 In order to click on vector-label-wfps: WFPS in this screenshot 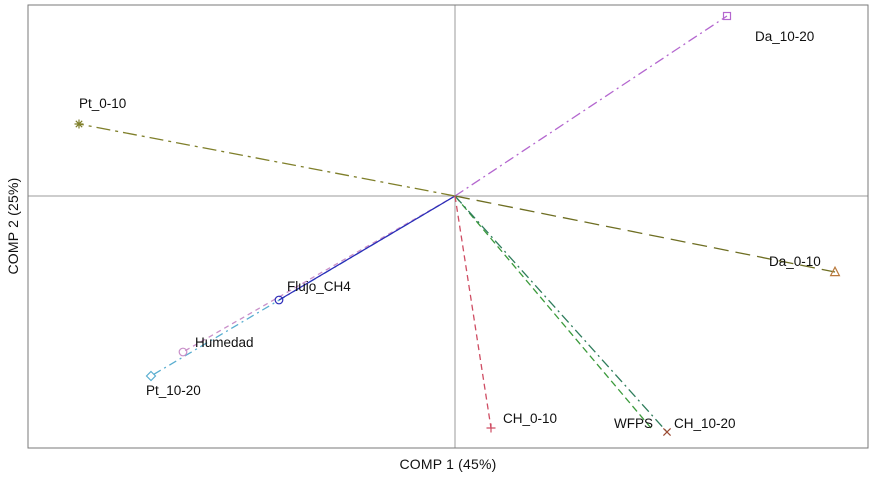, I will do `click(633, 423)`.